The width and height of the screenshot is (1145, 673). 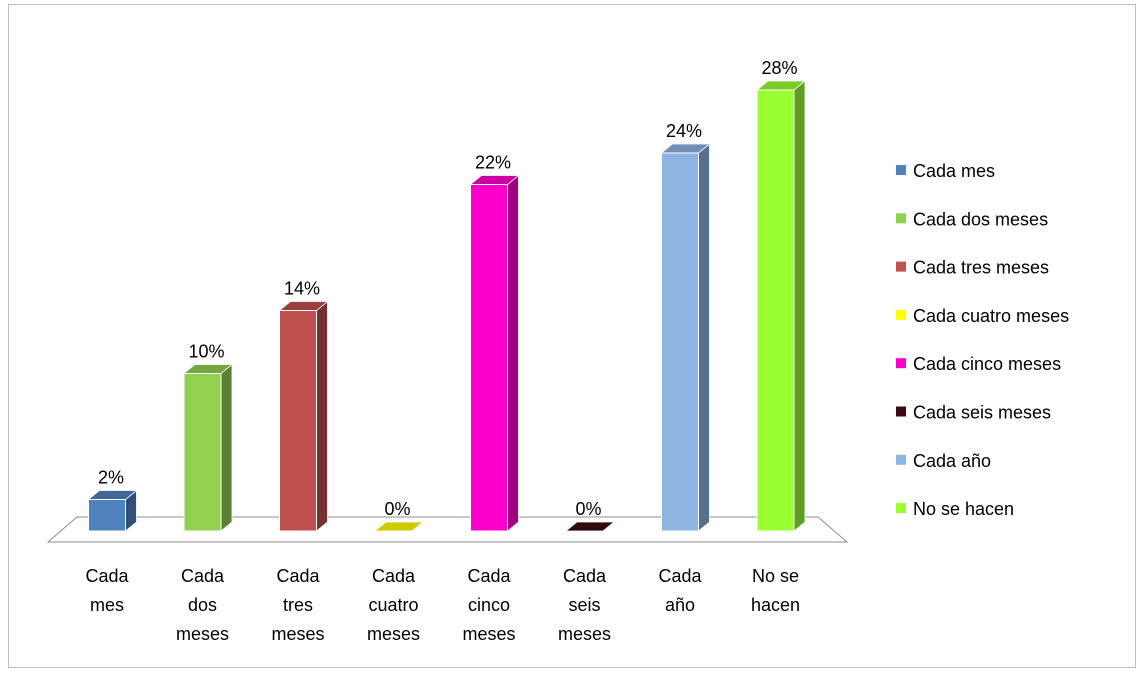 I want to click on data-label-7: 28%, so click(x=779, y=68).